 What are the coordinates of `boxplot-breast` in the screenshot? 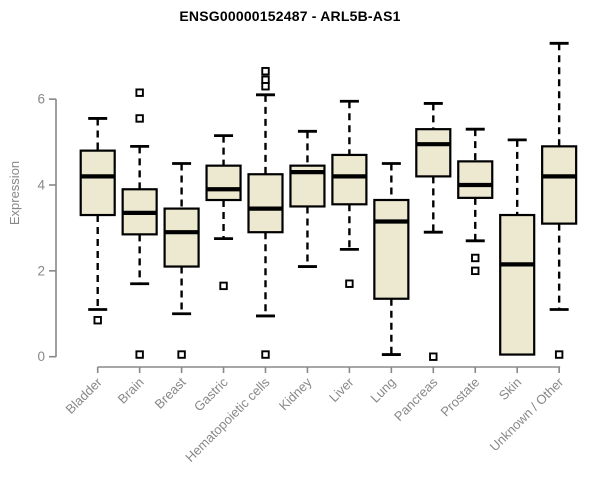 It's located at (181, 260).